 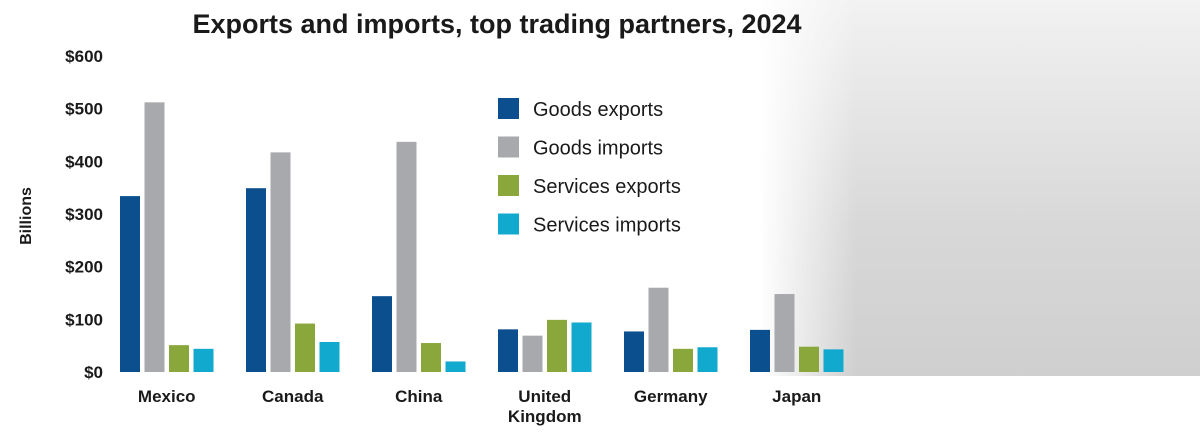 What do you see at coordinates (84, 109) in the screenshot?
I see `y-tick-label: $500` at bounding box center [84, 109].